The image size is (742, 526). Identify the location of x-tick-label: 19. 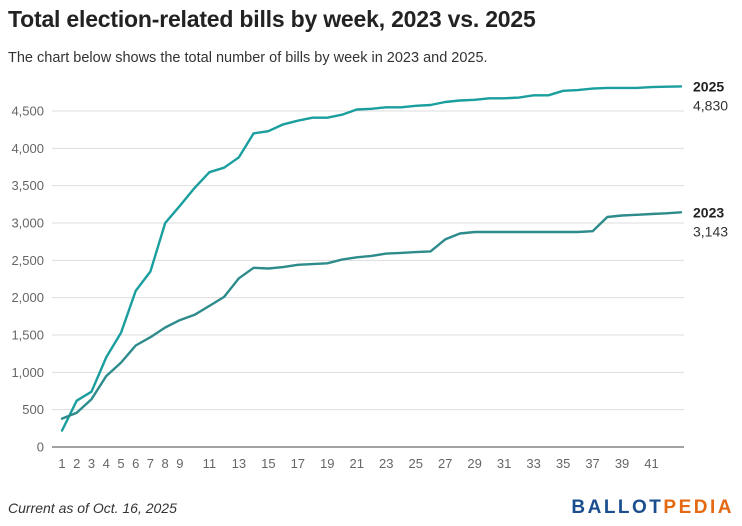
(327, 463).